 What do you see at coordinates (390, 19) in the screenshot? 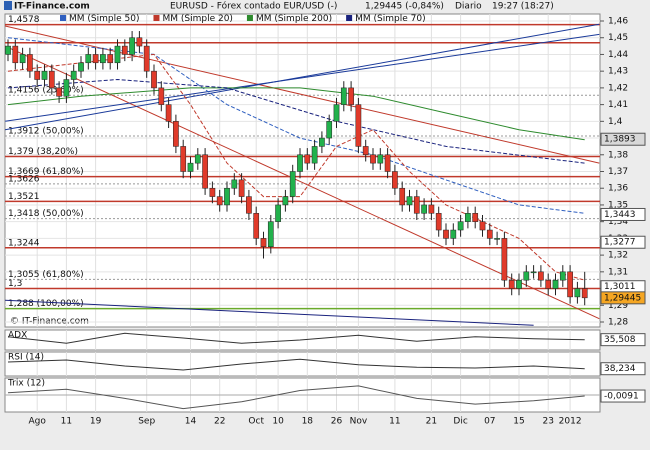
I see `legend-label: MM (Simple 70)` at bounding box center [390, 19].